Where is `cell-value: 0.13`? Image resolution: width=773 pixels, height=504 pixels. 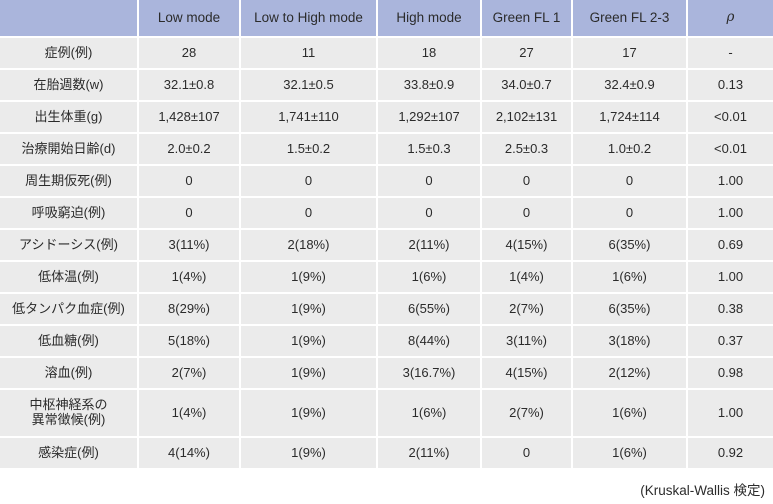
cell-value: 0.13 is located at coordinates (730, 85).